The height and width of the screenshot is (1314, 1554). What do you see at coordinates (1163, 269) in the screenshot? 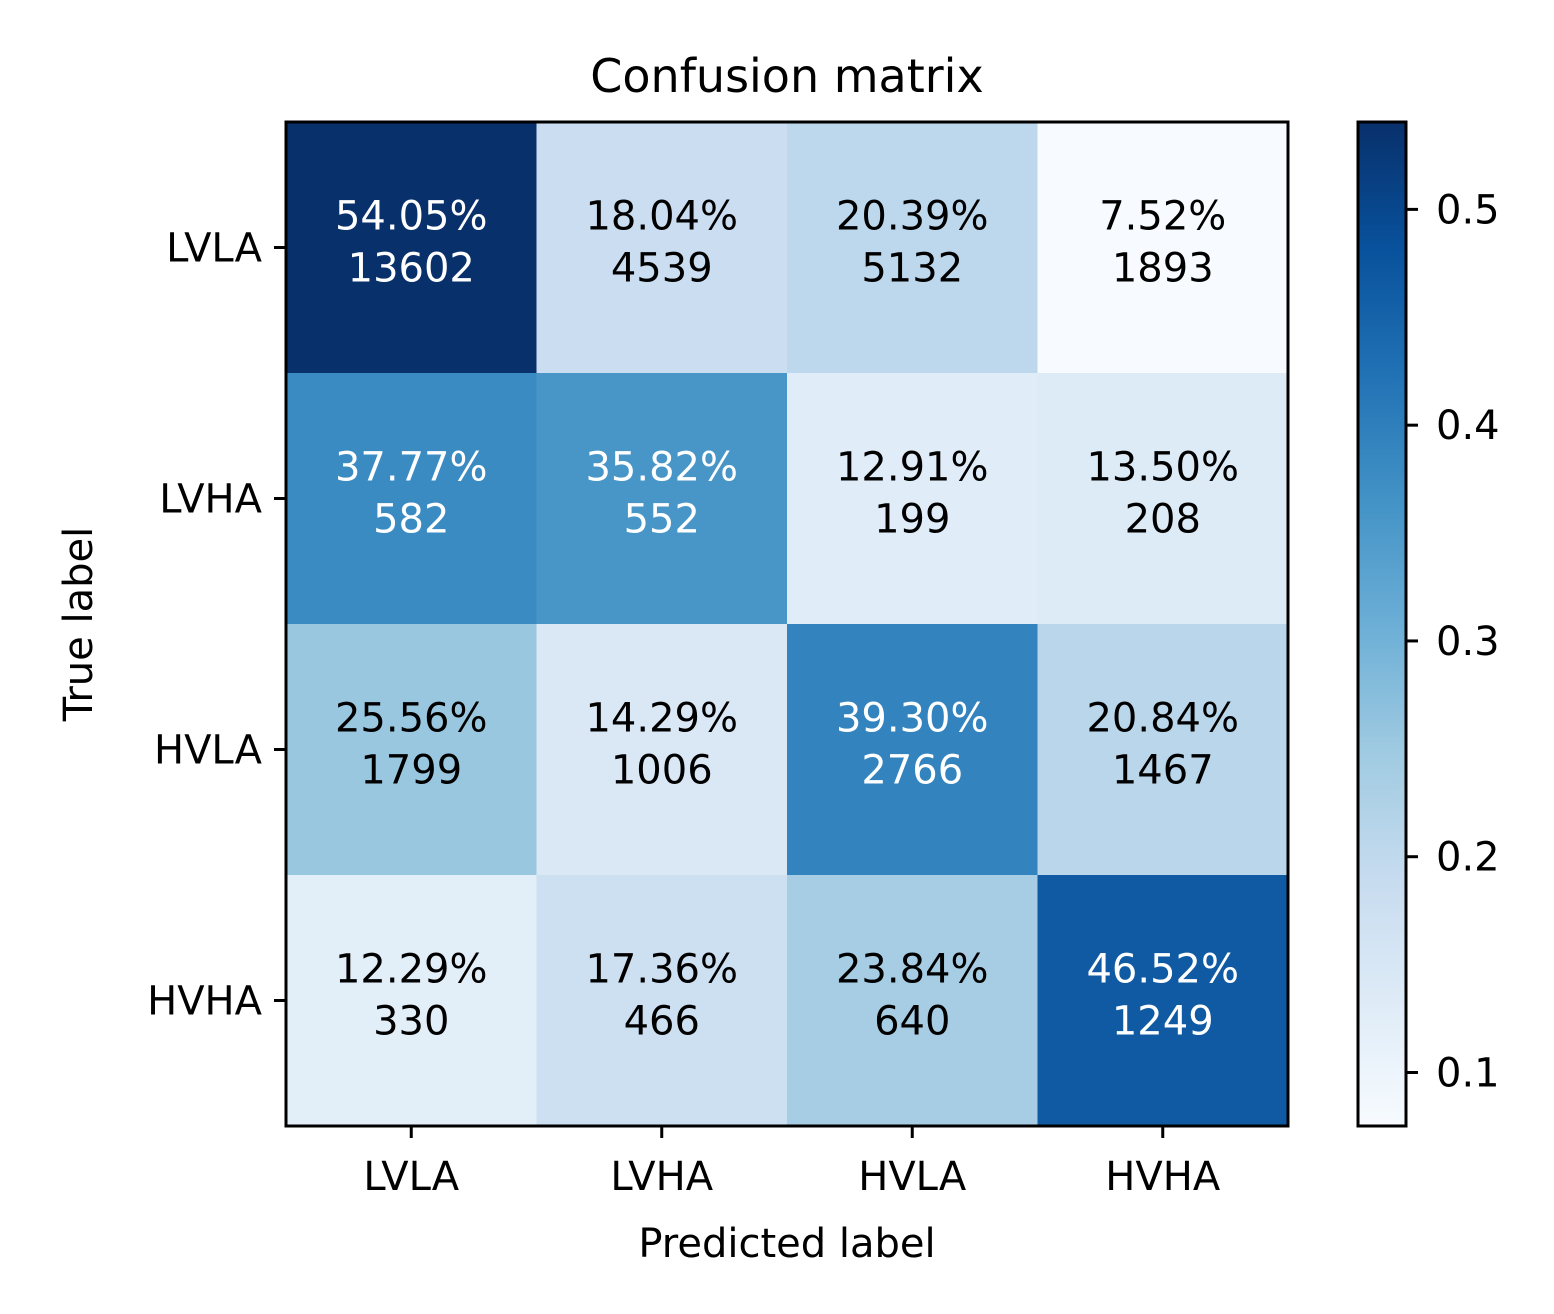
I see `cell-count-label: 1893` at bounding box center [1163, 269].